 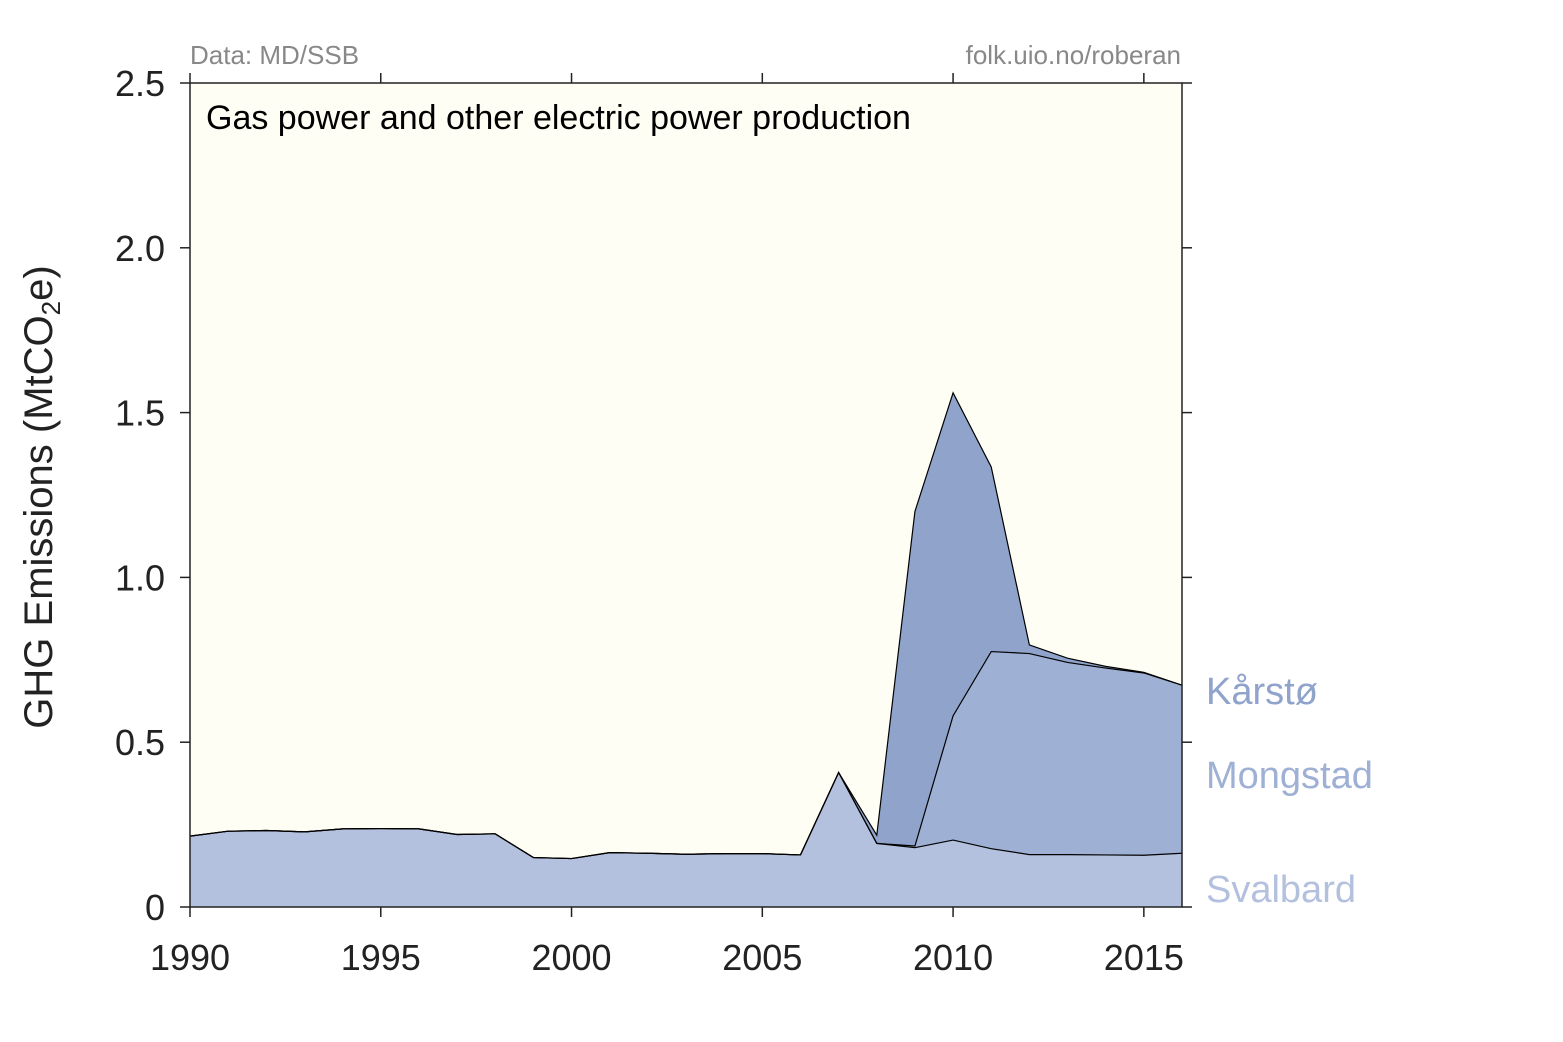 I want to click on series-labels: Svalbard Mongstad Kårstø, so click(x=1289, y=791).